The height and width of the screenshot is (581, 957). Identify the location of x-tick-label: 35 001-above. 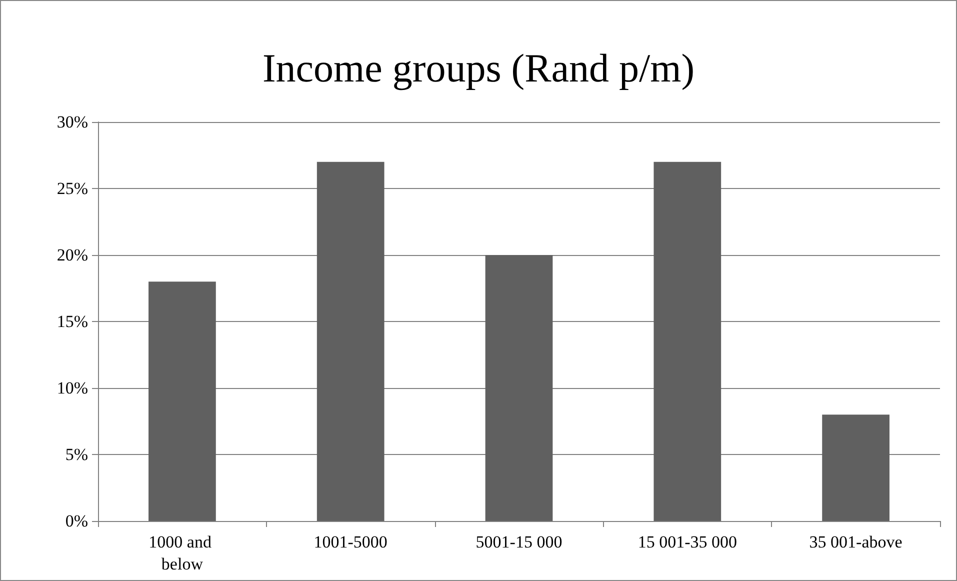
(855, 542).